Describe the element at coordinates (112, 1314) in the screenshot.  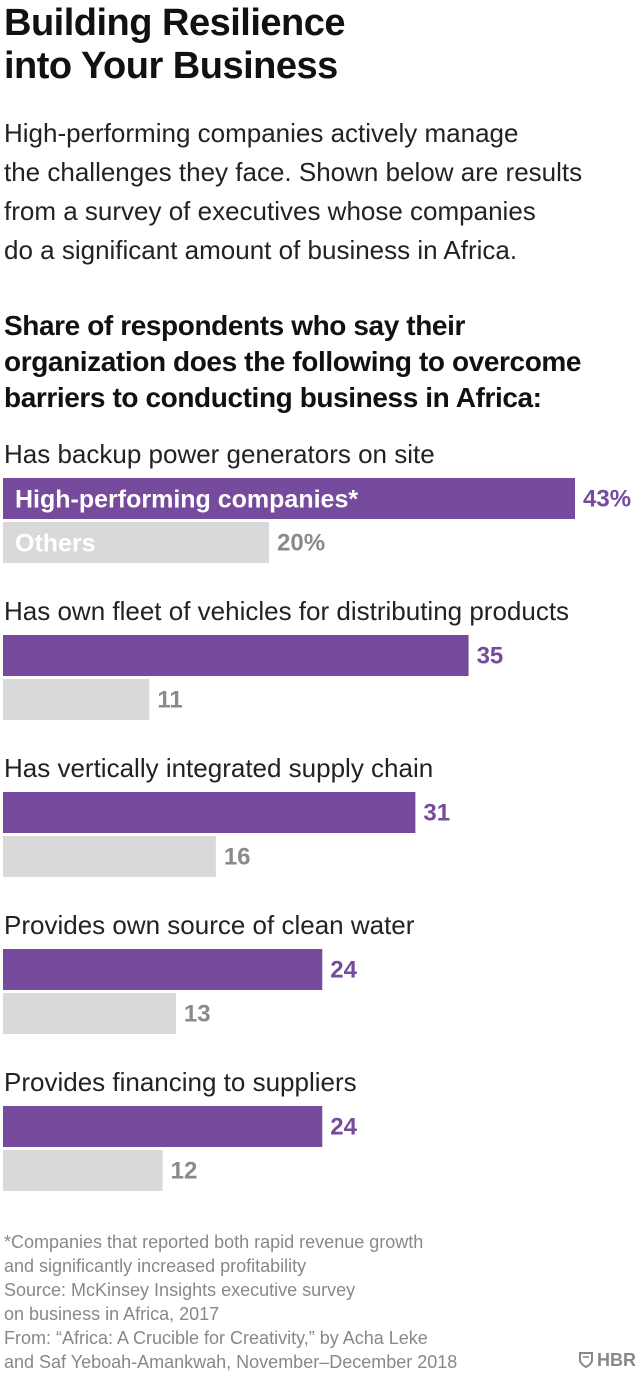
I see `footnote-line: on business in Africa, 2017` at that location.